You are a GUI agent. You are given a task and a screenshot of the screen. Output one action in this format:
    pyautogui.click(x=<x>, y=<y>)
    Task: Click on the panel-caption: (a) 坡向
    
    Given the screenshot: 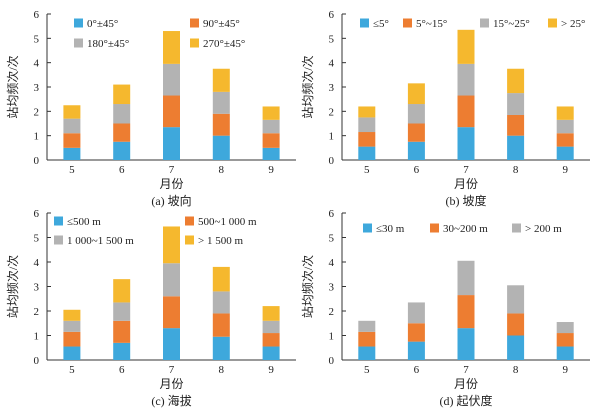 What is the action you would take?
    pyautogui.click(x=171, y=200)
    